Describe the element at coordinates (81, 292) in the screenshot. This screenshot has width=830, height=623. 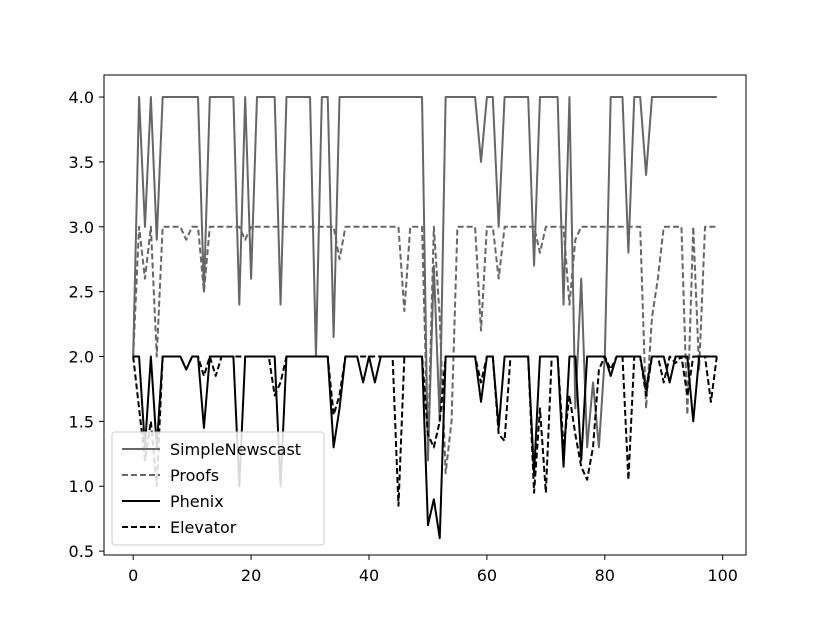
I see `y-tick-label: 2.5` at that location.